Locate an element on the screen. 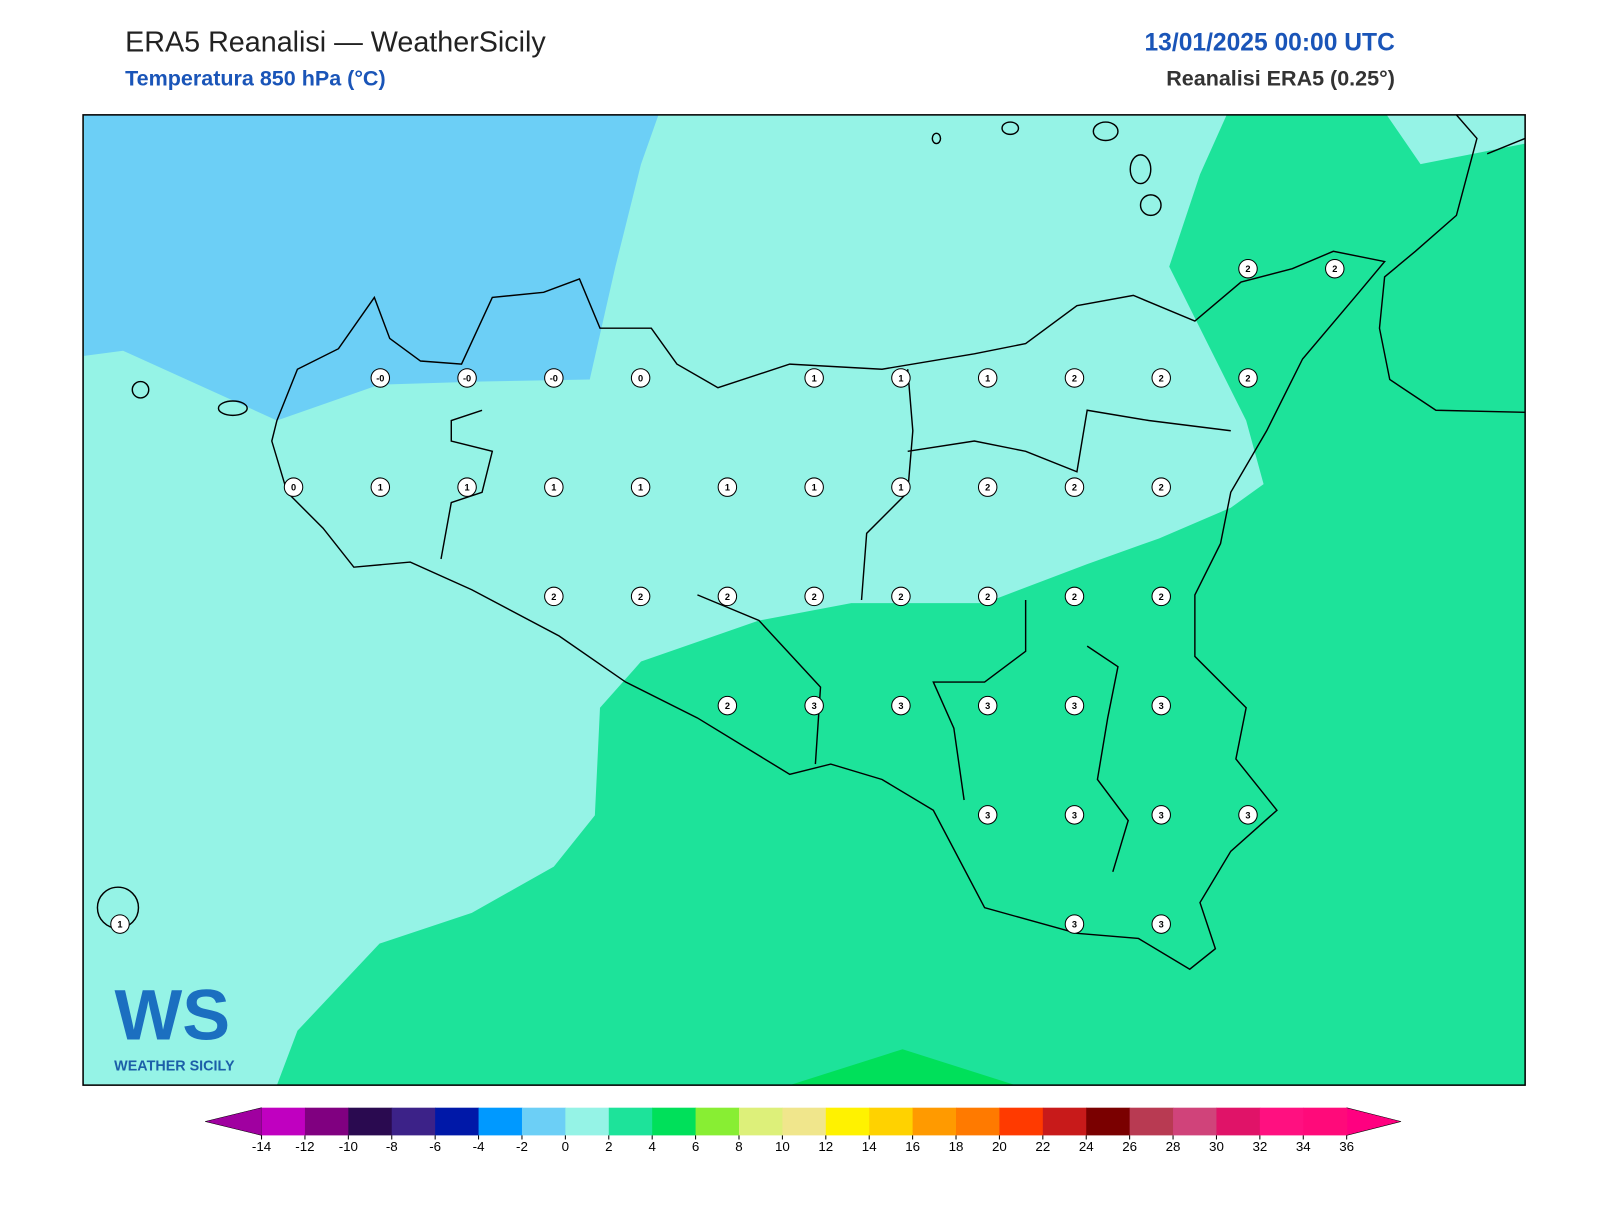 The height and width of the screenshot is (1205, 1600). logo-mark: WS is located at coordinates (172, 1015).